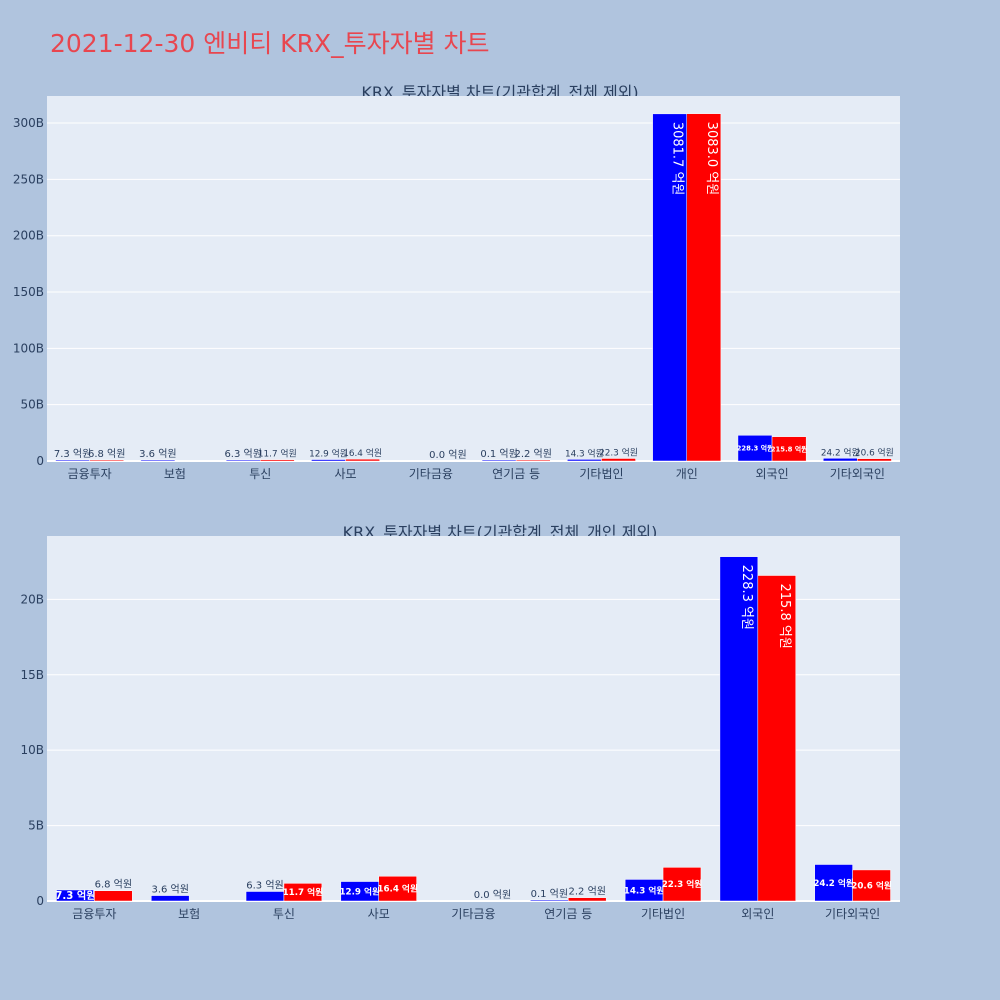 This screenshot has width=1000, height=1000. What do you see at coordinates (687, 474) in the screenshot?
I see `x-tick-label: 개인` at bounding box center [687, 474].